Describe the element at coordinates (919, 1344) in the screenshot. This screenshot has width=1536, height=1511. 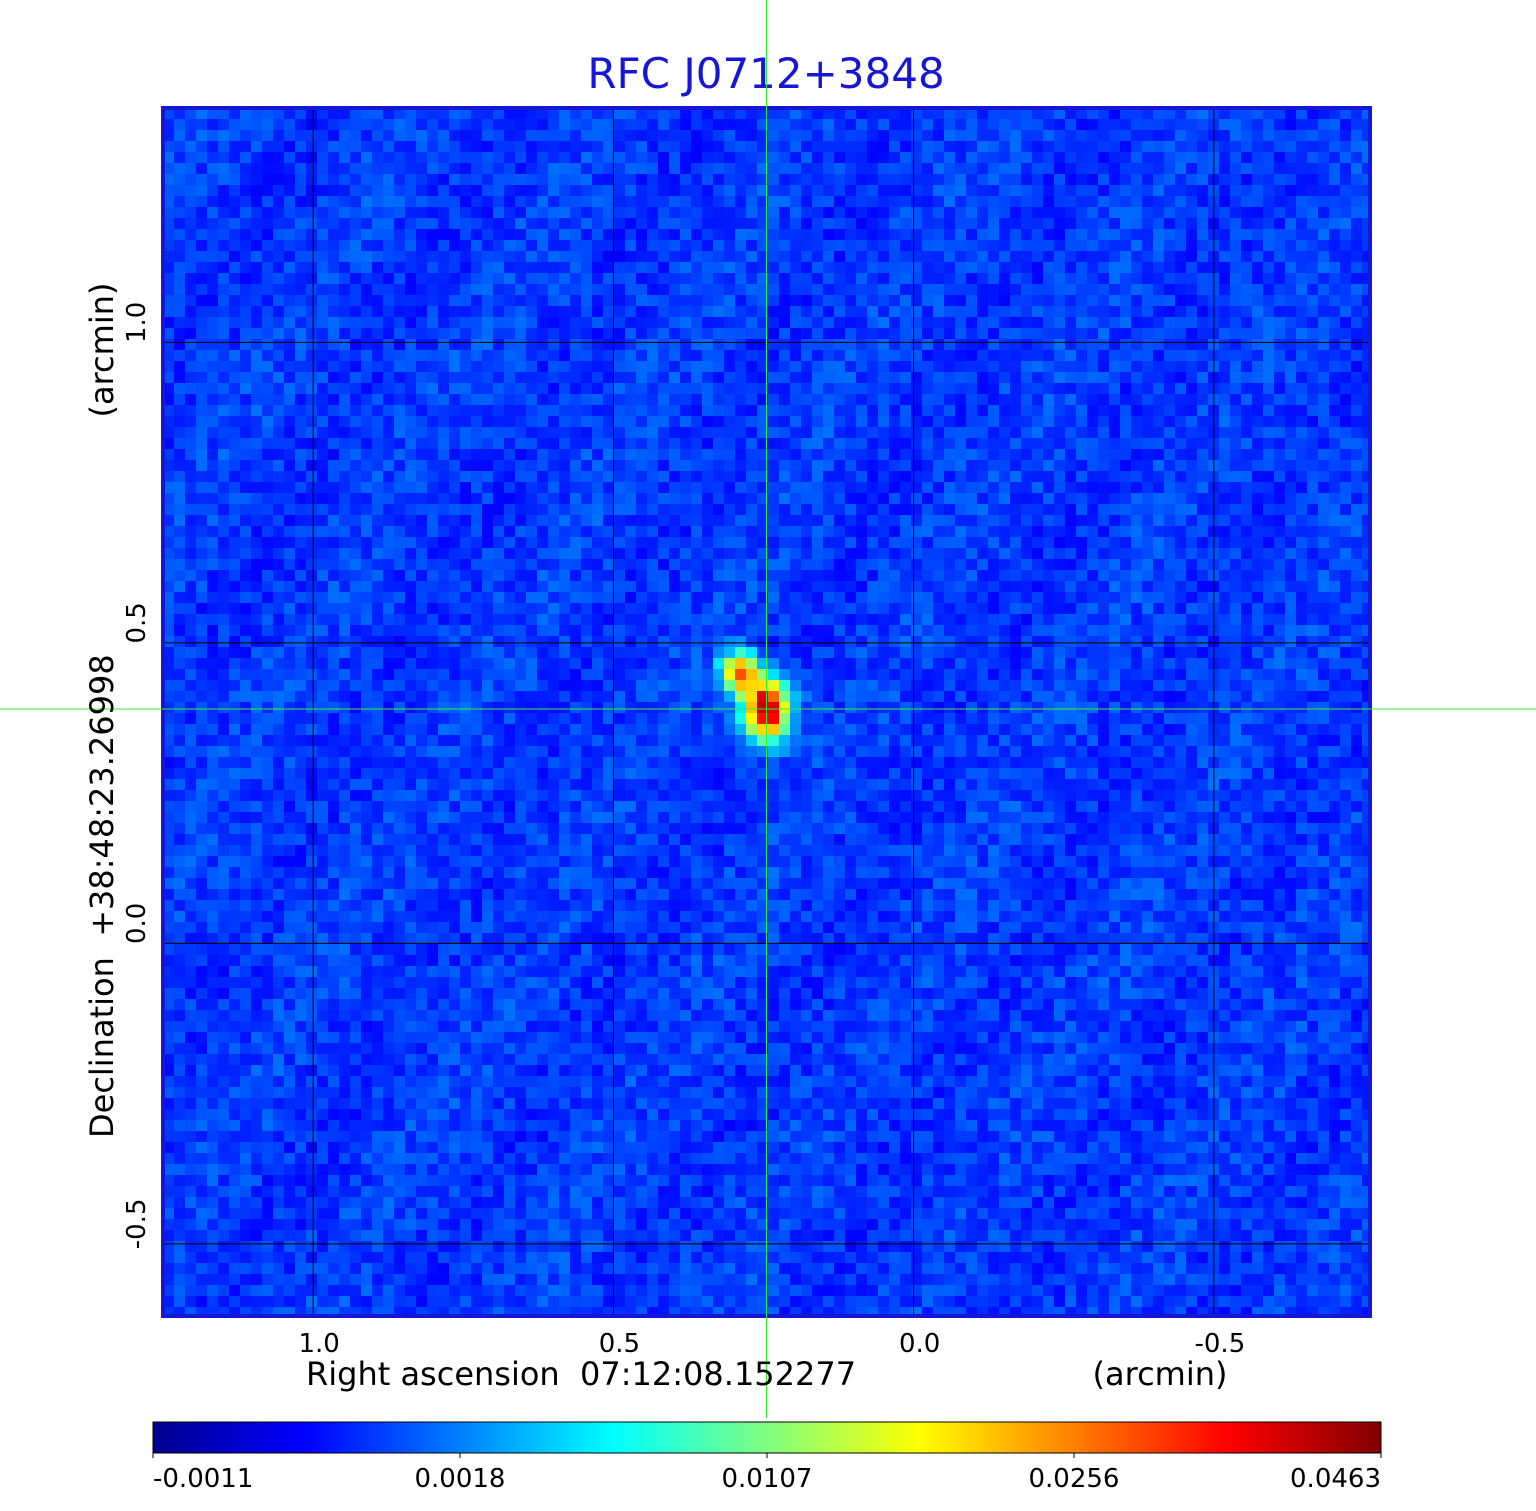
I see `x-tick-label: 0.0` at that location.